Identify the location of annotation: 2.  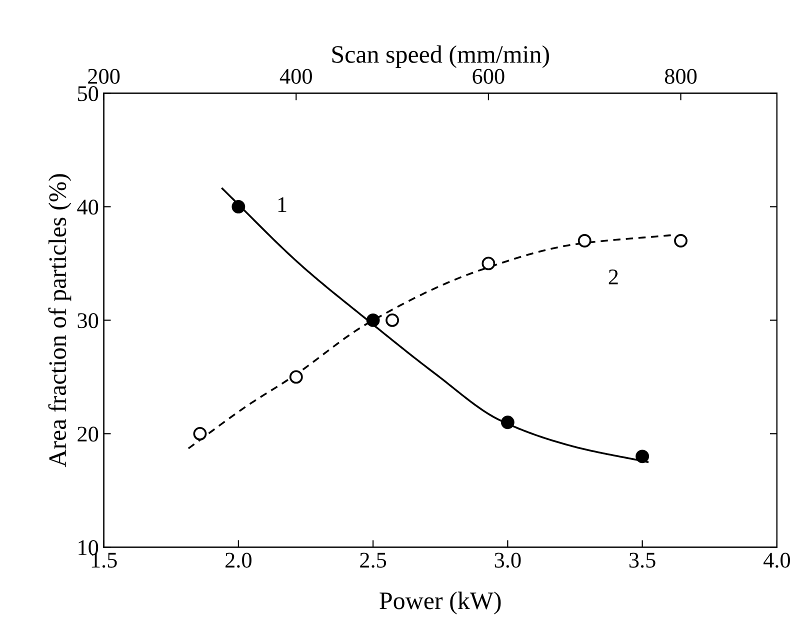
(613, 277).